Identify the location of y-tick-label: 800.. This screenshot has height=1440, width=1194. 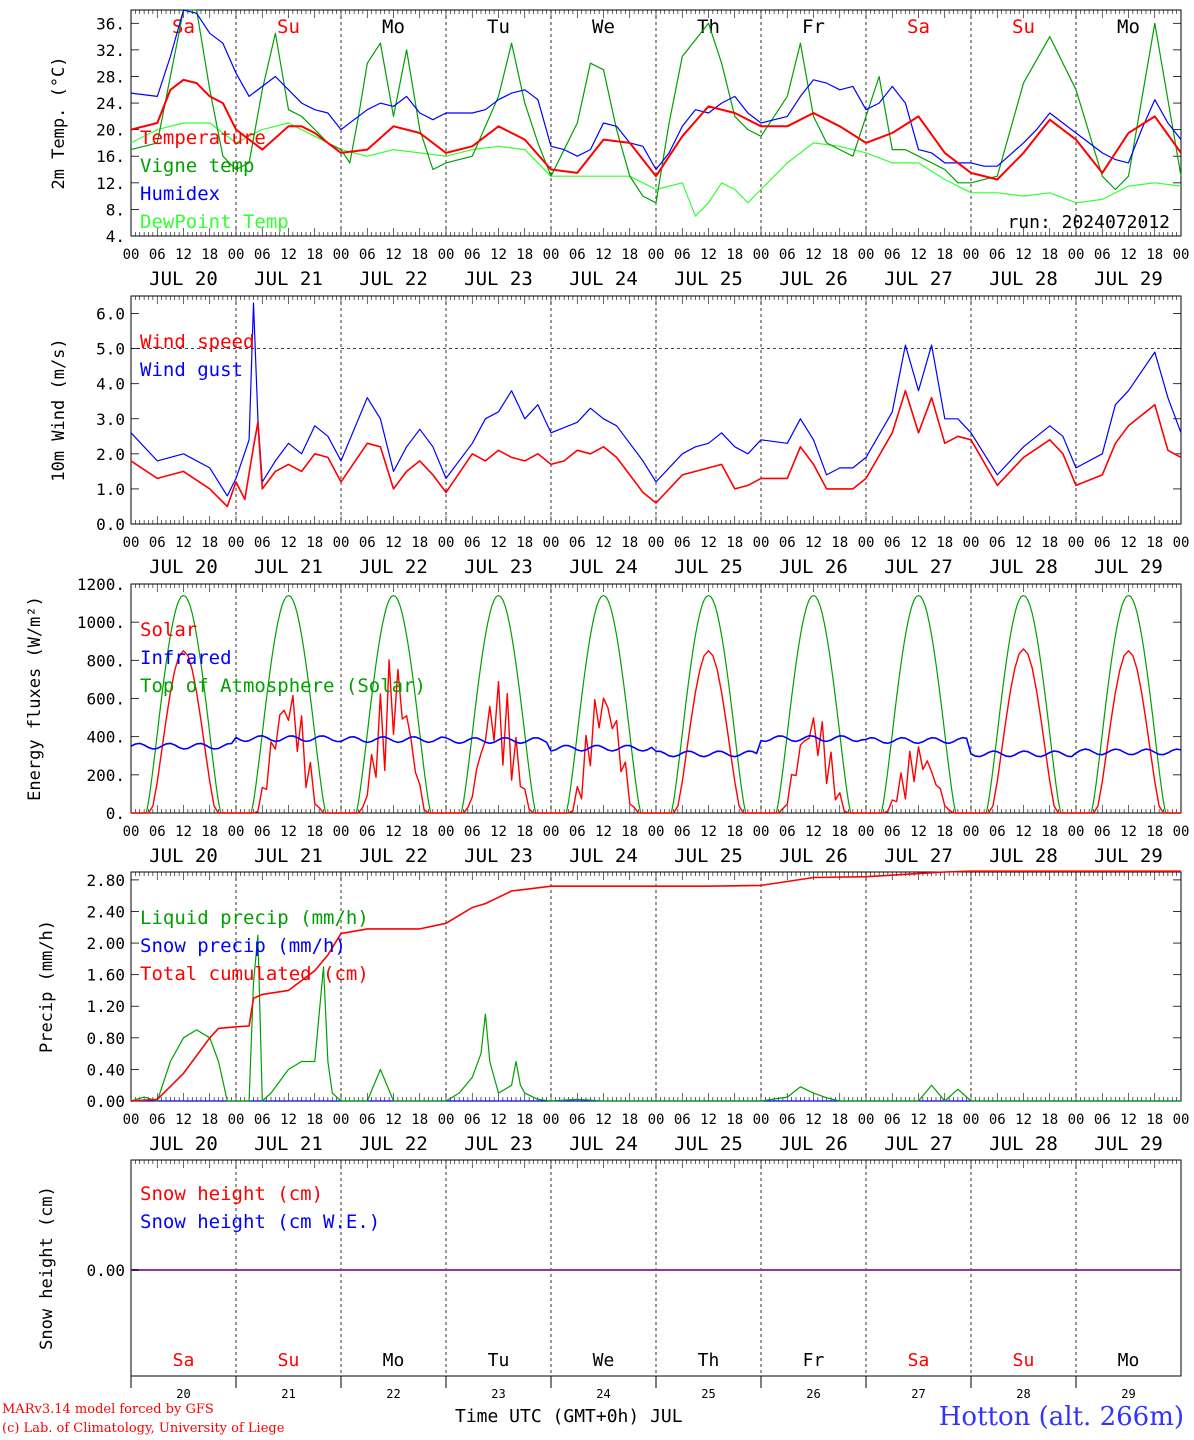
(105, 660).